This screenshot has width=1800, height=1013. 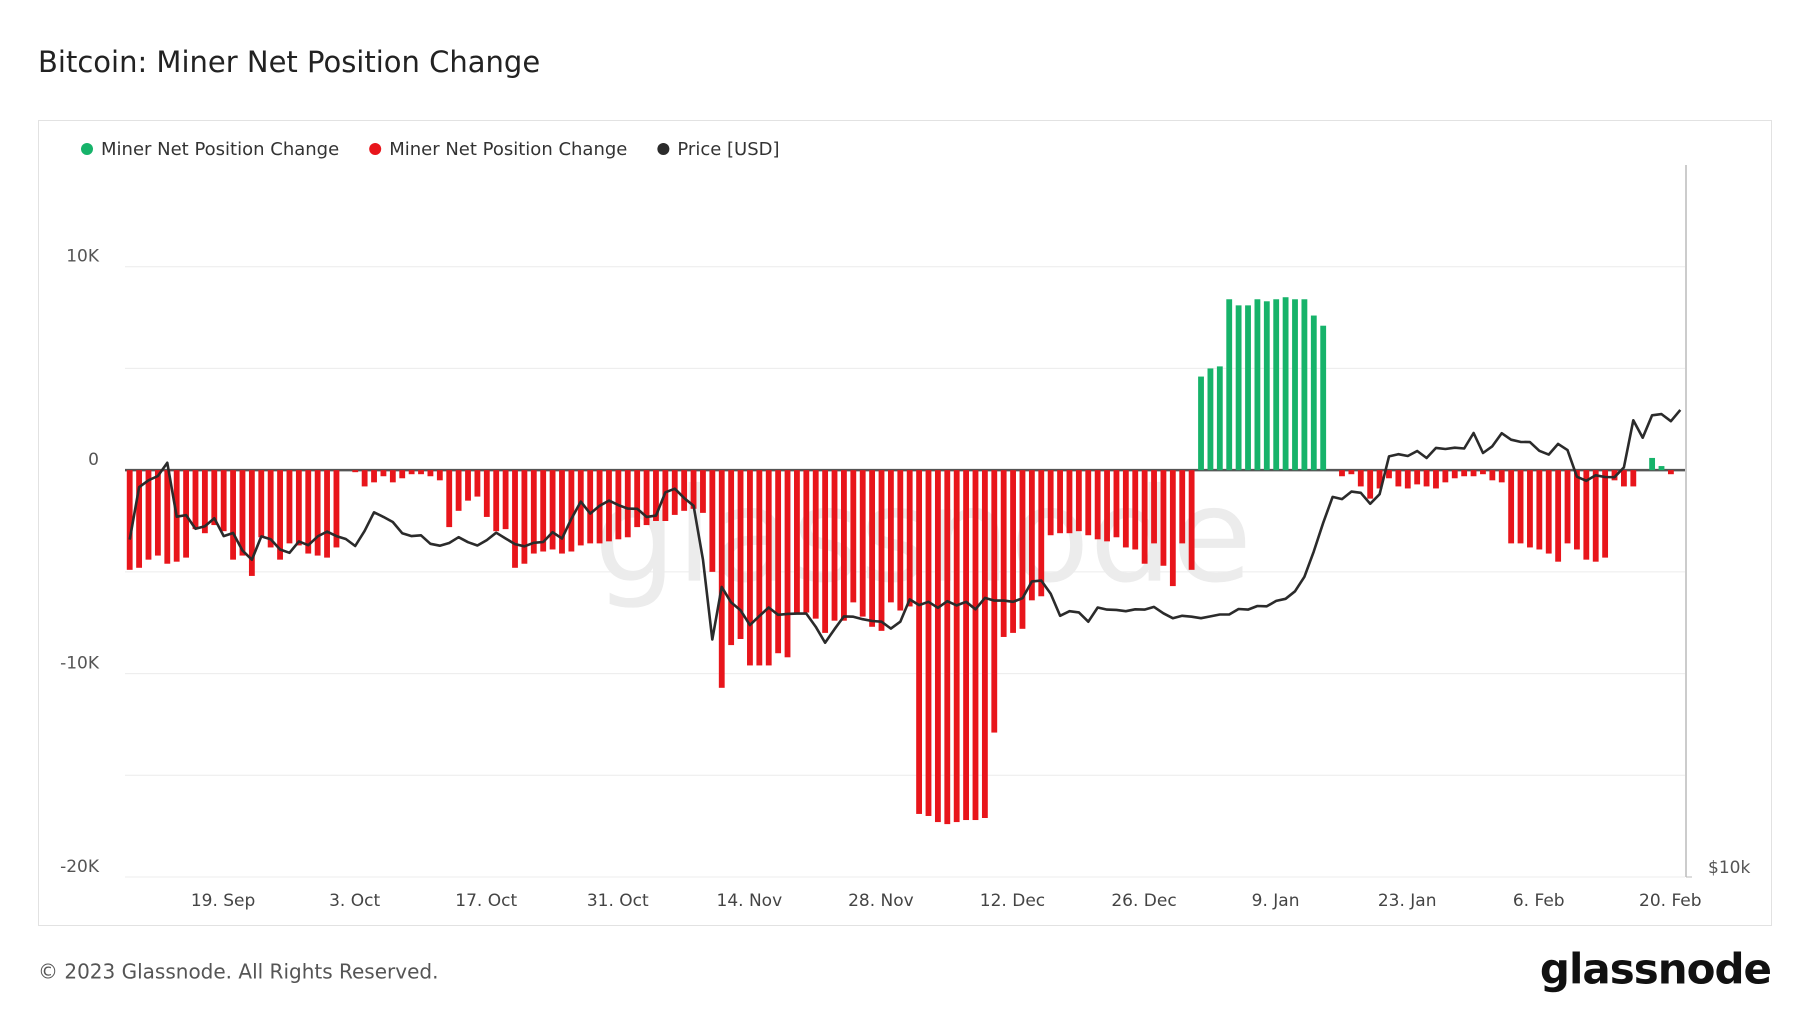 I want to click on y2-tick-label: $10k, so click(x=1729, y=868).